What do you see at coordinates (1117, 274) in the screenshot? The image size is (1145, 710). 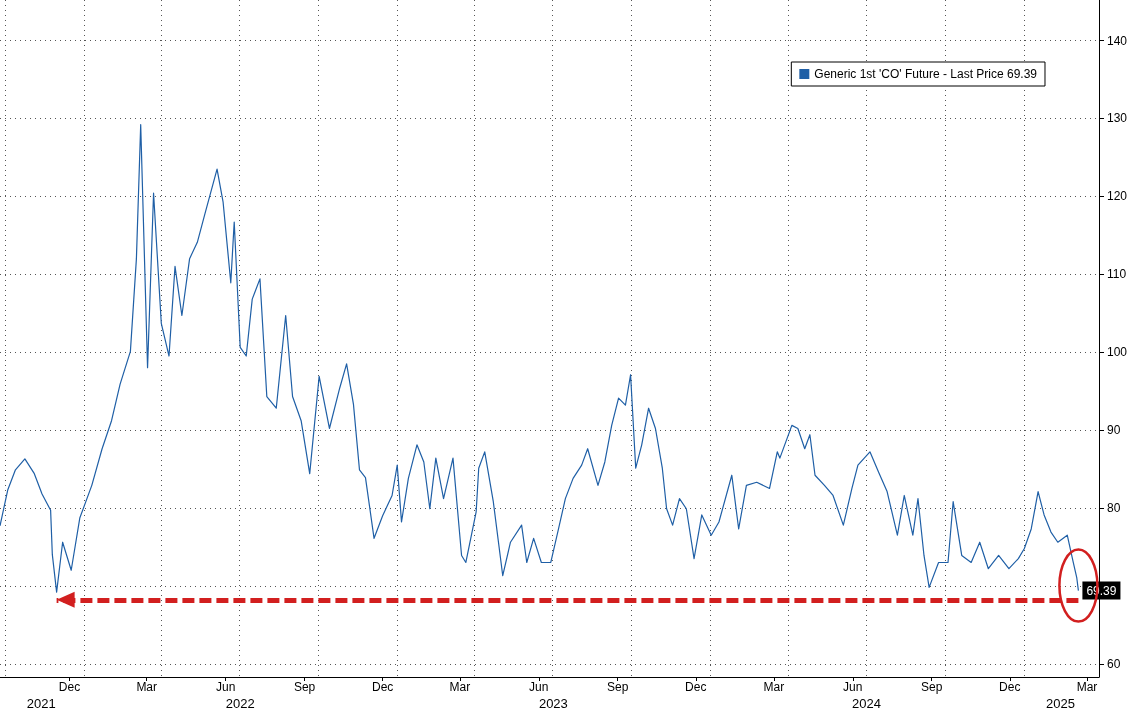 I see `y-tick-label: 110` at bounding box center [1117, 274].